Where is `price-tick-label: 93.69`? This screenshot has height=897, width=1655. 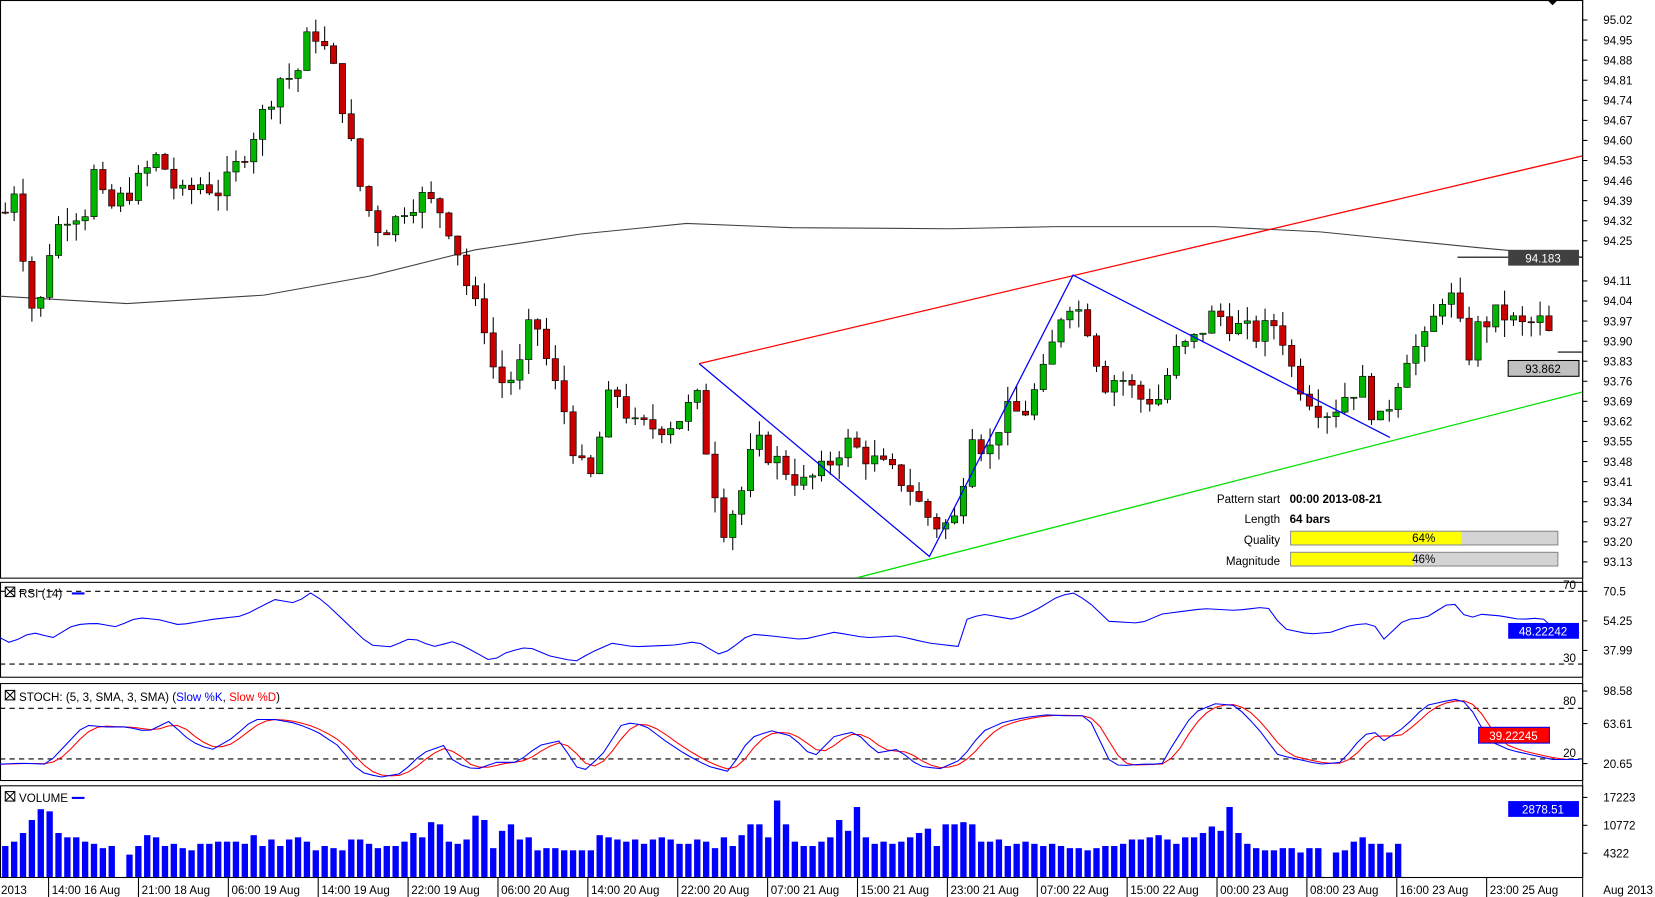 price-tick-label: 93.69 is located at coordinates (1617, 402).